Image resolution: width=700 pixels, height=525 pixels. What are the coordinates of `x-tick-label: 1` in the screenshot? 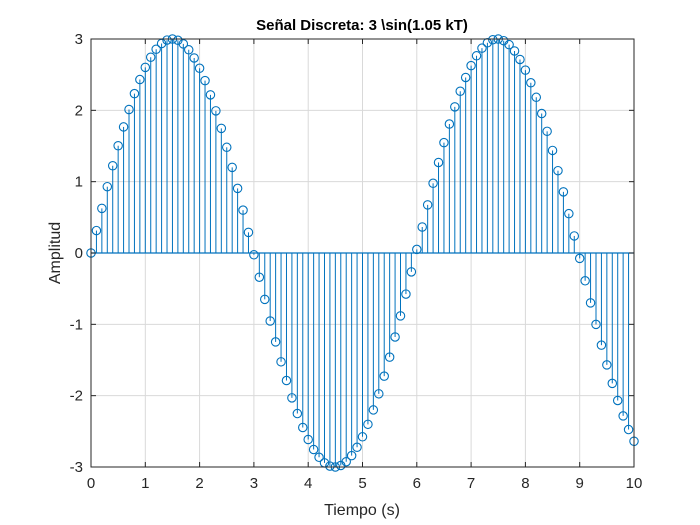 It's located at (145, 483).